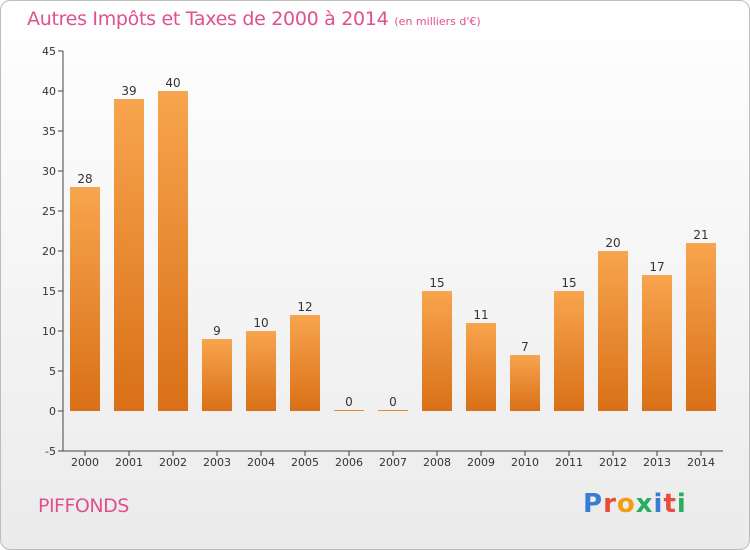 This screenshot has width=750, height=550. Describe the element at coordinates (128, 91) in the screenshot. I see `data-label: 39` at that location.